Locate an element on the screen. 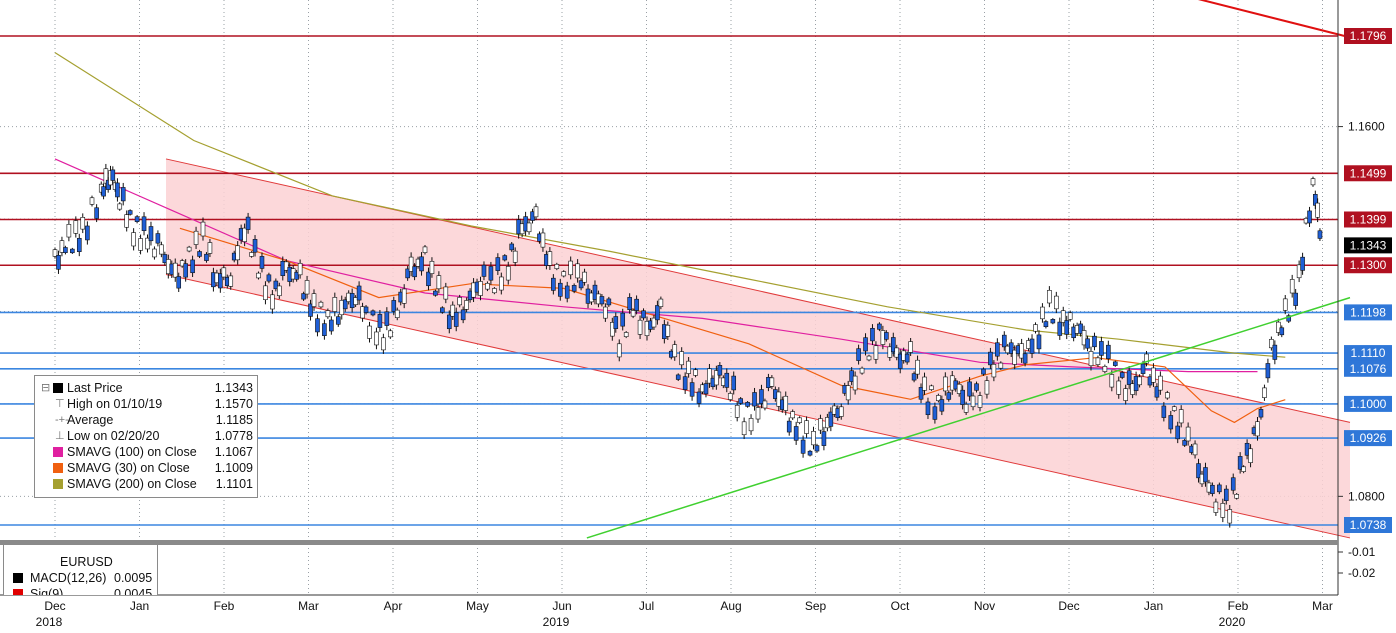 The image size is (1396, 633). low-marker-icon: ⊥ is located at coordinates (60, 436).